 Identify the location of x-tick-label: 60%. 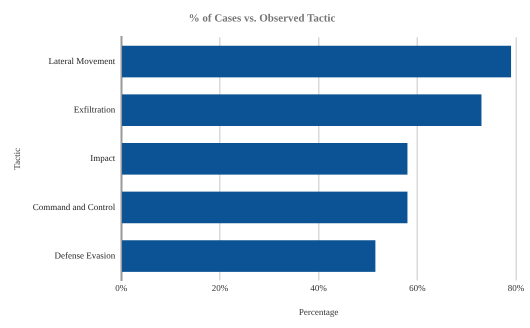
(417, 288).